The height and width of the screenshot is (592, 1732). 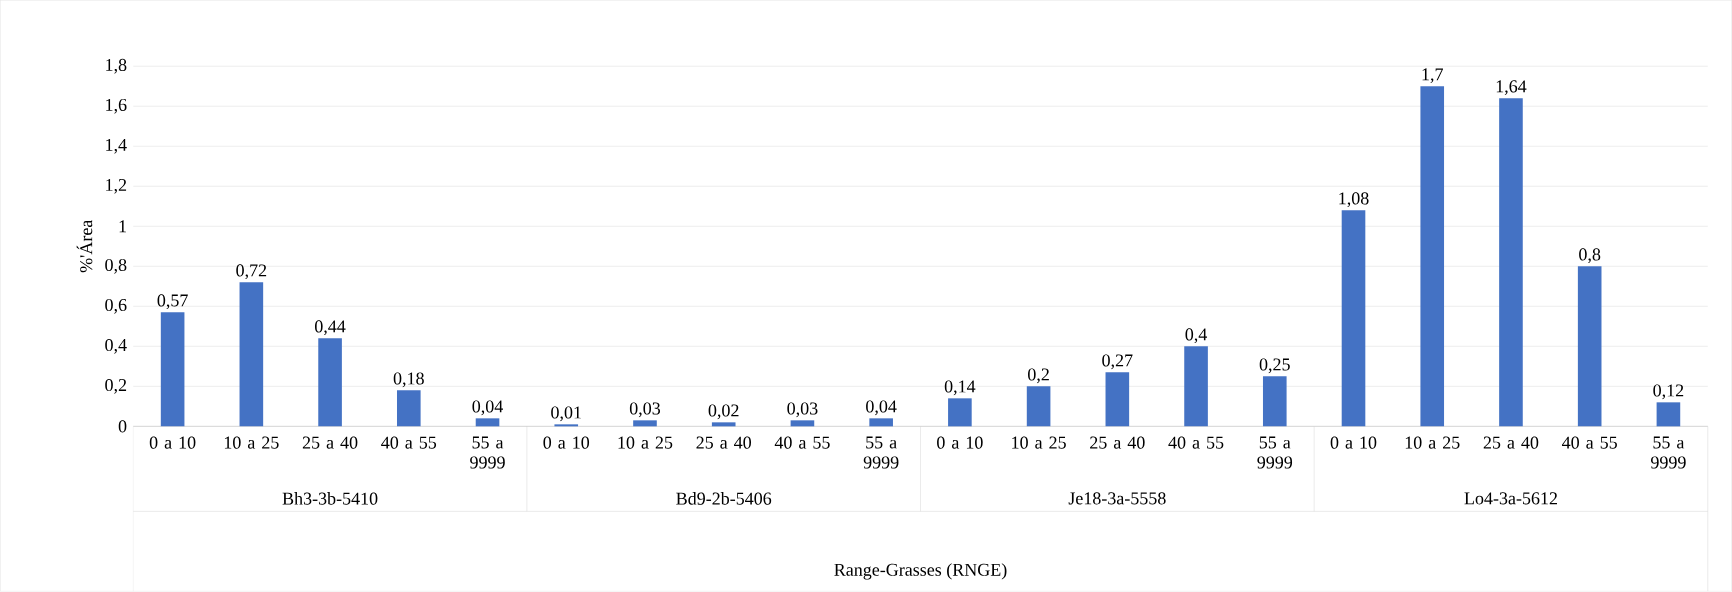 I want to click on data-label: 1,64, so click(x=1511, y=88).